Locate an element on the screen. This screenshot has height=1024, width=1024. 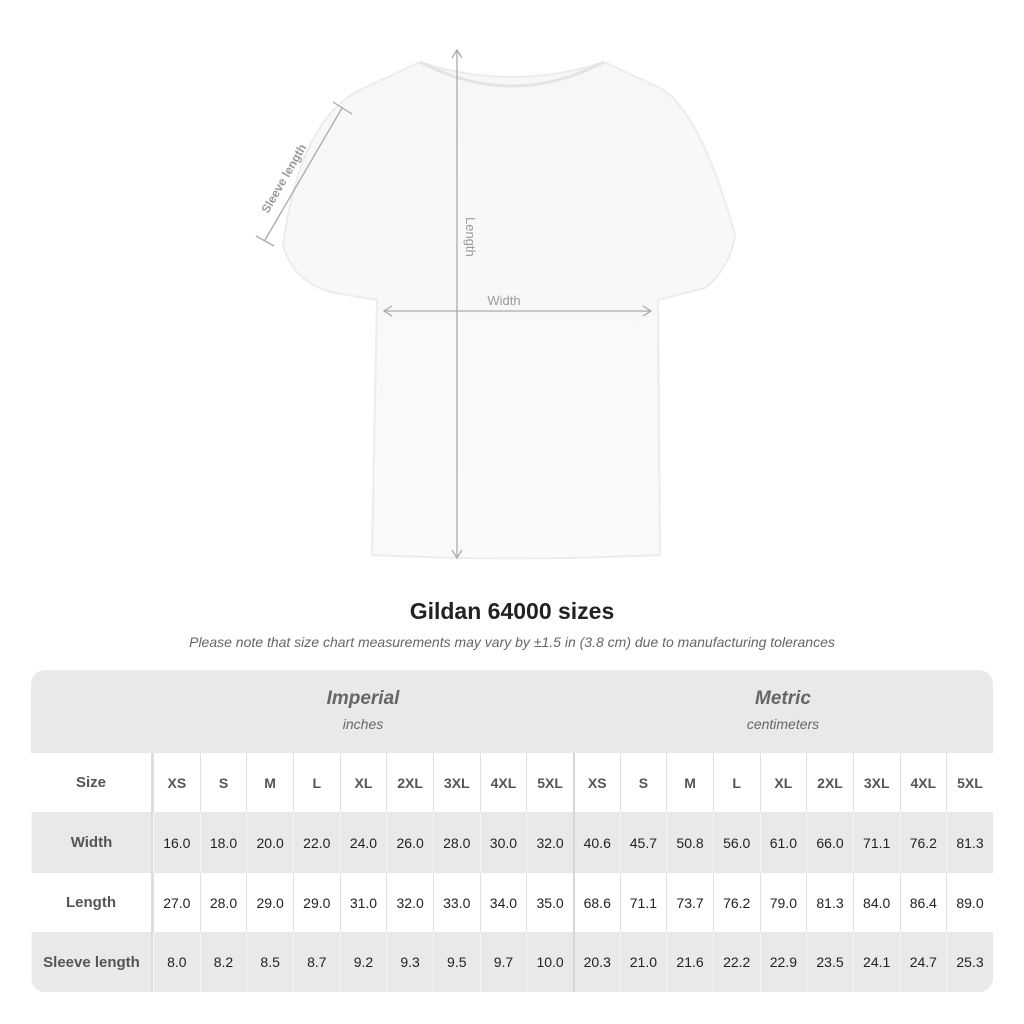
metric-value-cell: 56.0 is located at coordinates (736, 842).